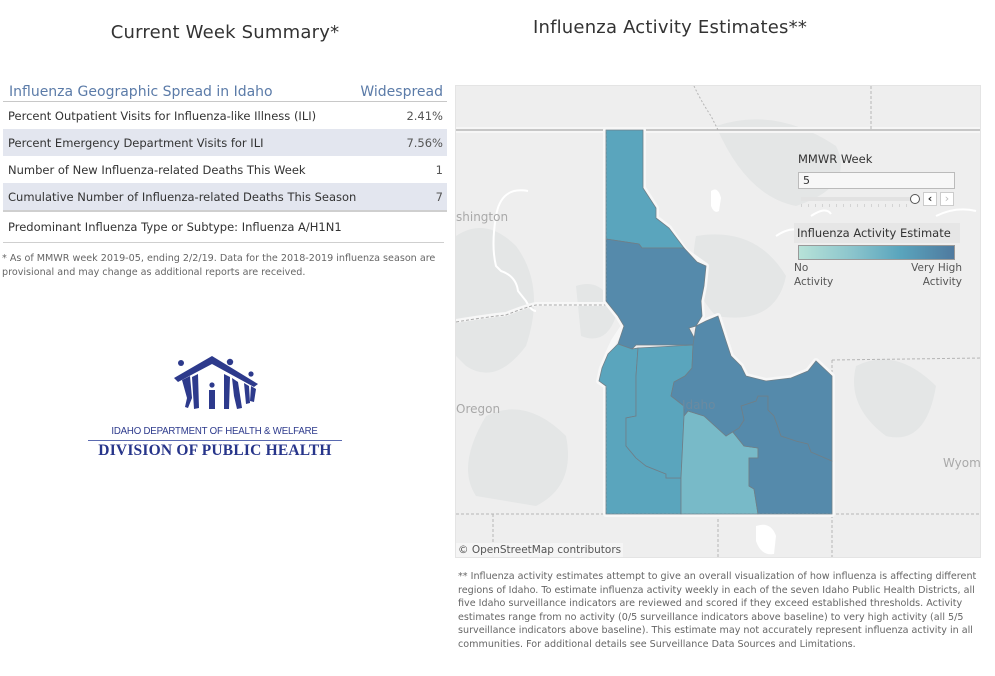 This screenshot has height=676, width=995. Describe the element at coordinates (482, 217) in the screenshot. I see `washington-label: shington` at that location.